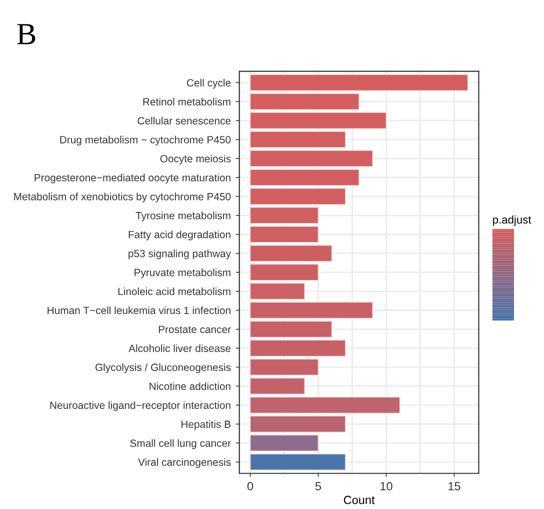  What do you see at coordinates (184, 463) in the screenshot?
I see `y-tick-label: Viral carcinogenesis` at bounding box center [184, 463].